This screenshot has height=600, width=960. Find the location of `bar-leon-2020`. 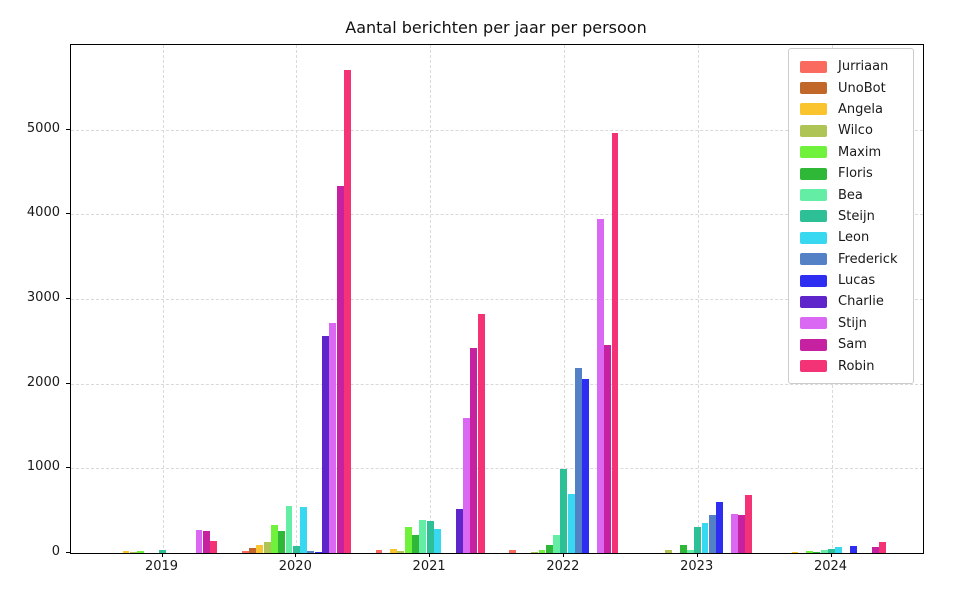

bar-leon-2020 is located at coordinates (304, 530).